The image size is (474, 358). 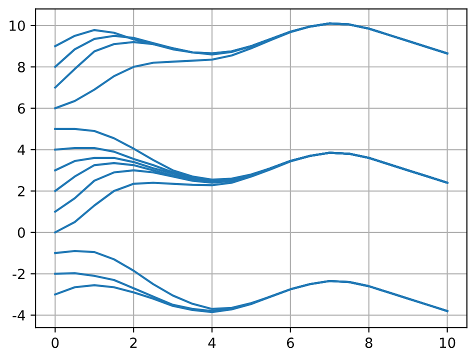 I want to click on y-tick-label: 6, so click(x=21, y=108).